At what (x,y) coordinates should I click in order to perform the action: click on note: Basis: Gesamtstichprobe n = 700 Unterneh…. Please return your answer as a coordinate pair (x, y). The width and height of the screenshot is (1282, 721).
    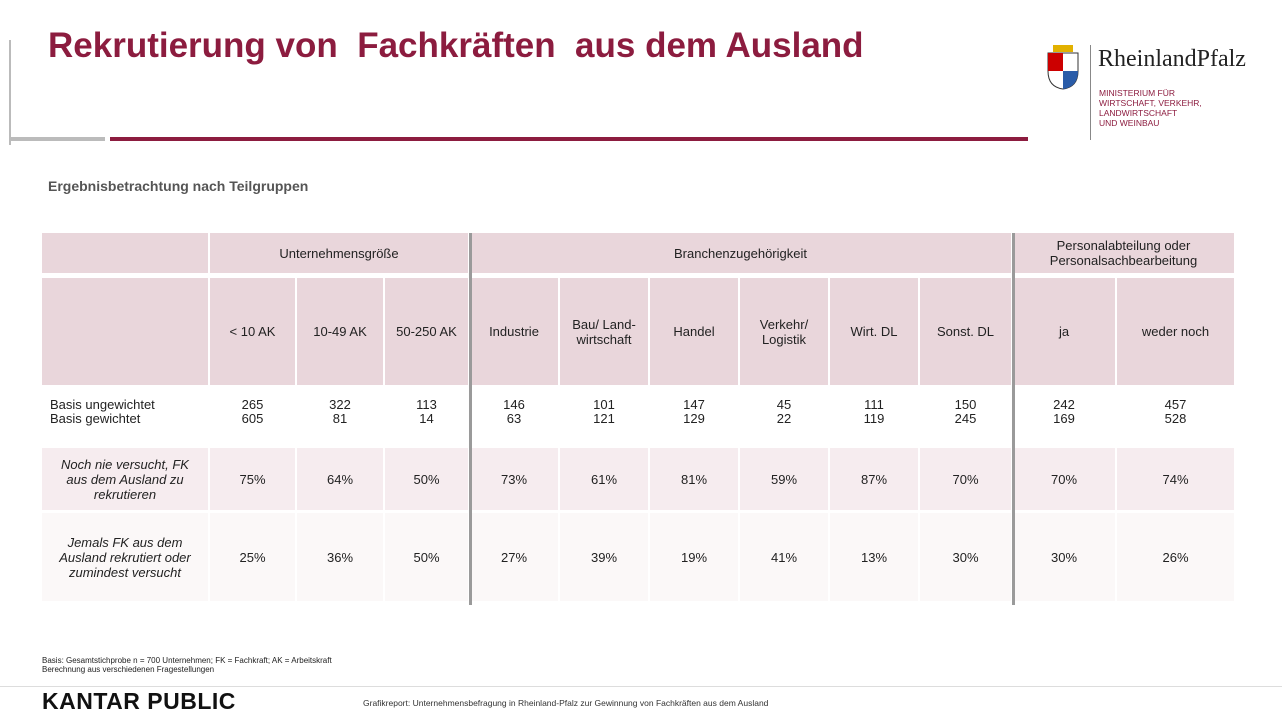
    Looking at the image, I should click on (187, 660).